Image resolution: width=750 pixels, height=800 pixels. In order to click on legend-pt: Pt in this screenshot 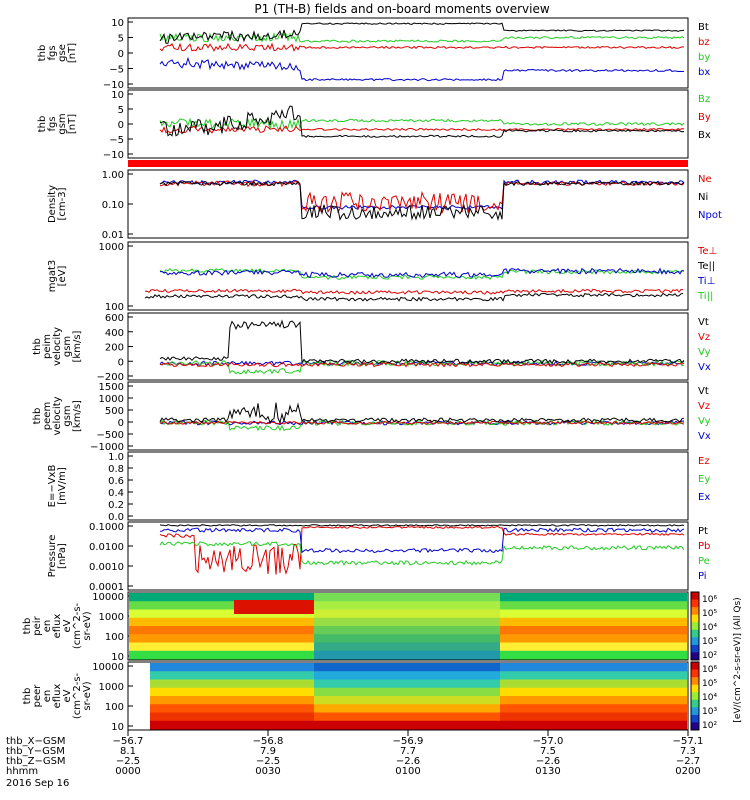, I will do `click(703, 531)`.